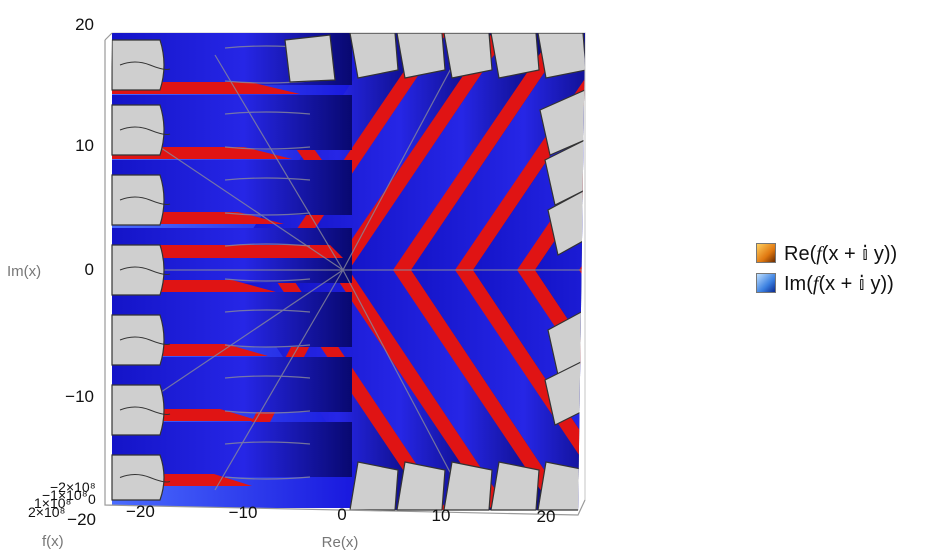  What do you see at coordinates (340, 526) in the screenshot?
I see `x-axis: −20 −10 0 10 20 Re(x)` at bounding box center [340, 526].